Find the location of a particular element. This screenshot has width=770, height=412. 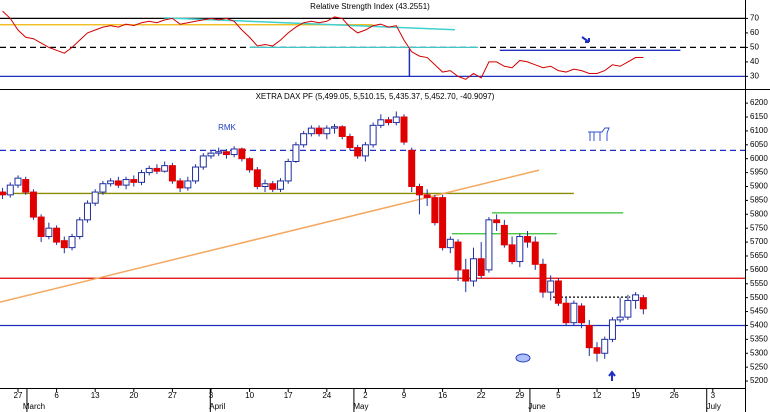

rsi-line is located at coordinates (323, 45).